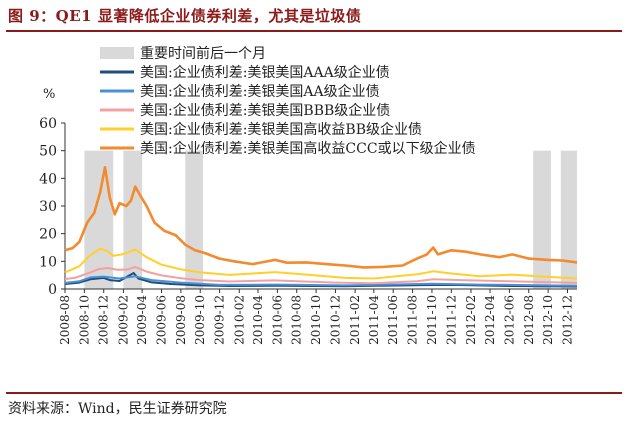  I want to click on x-tick-label: 2010-10, so click(316, 320).